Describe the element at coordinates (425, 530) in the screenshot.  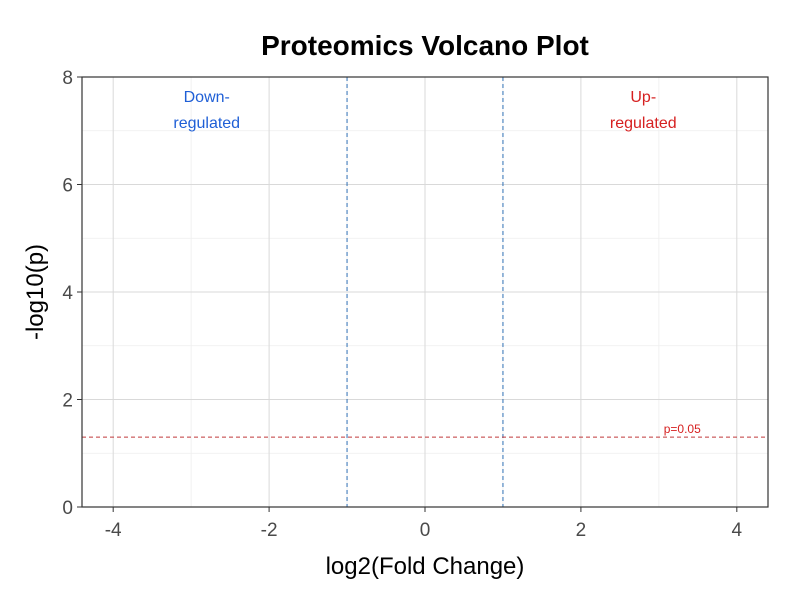
I see `x-tick-label: 0` at that location.